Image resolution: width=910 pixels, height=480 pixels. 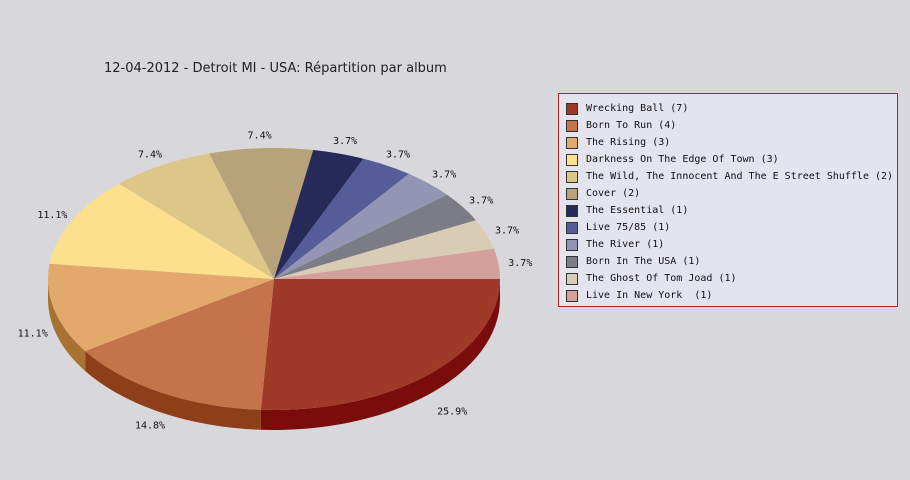 What do you see at coordinates (682, 159) in the screenshot?
I see `legend-label: Darkness On The Edge Of Town (3)` at bounding box center [682, 159].